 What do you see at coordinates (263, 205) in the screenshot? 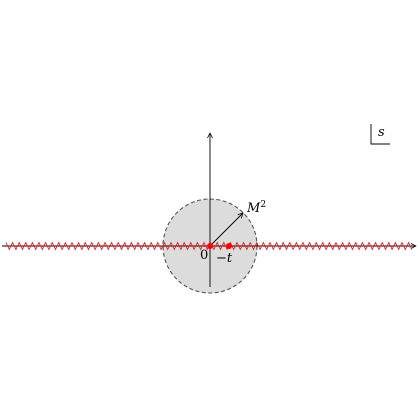
I see `radius-label-exponent: 2` at bounding box center [263, 205].